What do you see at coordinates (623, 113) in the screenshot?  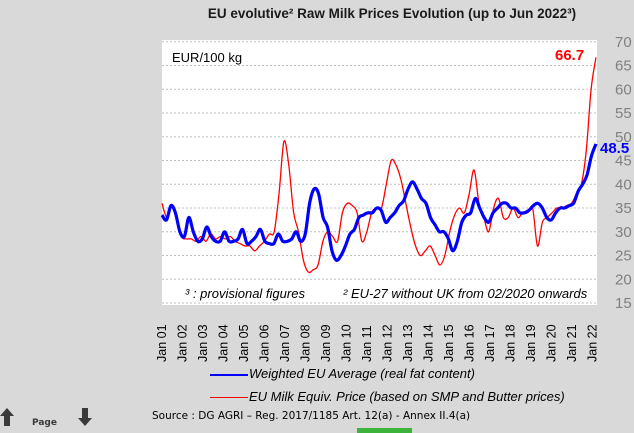 I see `y-tick-label: 55` at bounding box center [623, 113].